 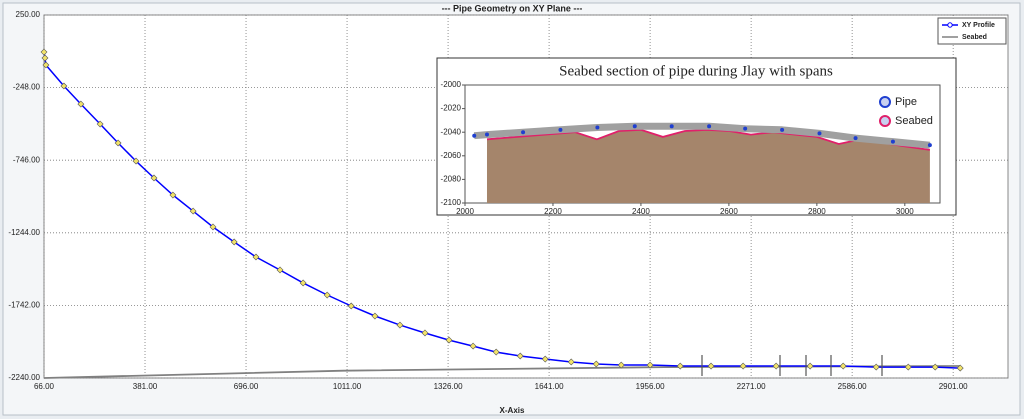 I want to click on x-tick-label: 2400, so click(x=641, y=211).